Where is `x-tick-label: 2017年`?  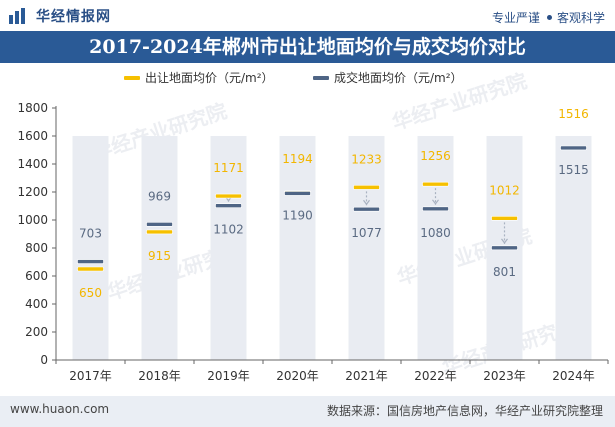 x-tick-label: 2017年 is located at coordinates (90, 376).